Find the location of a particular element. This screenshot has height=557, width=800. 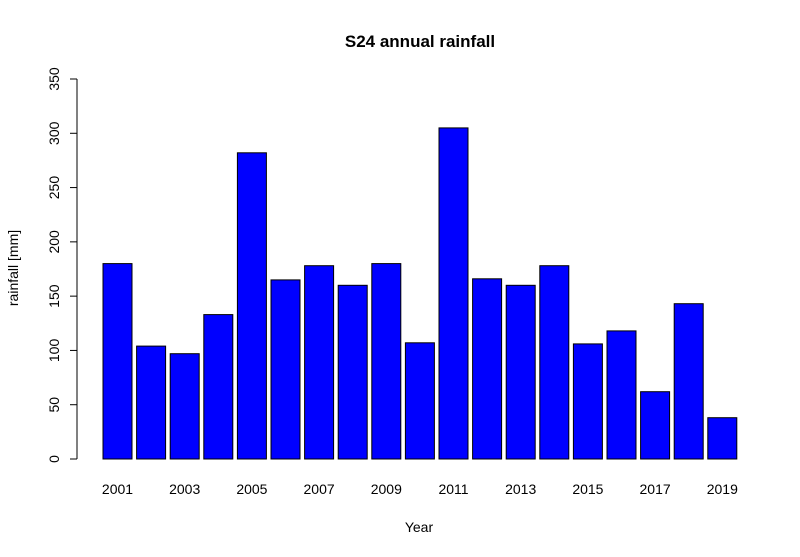

x-tick-label: 2013 is located at coordinates (520, 489).